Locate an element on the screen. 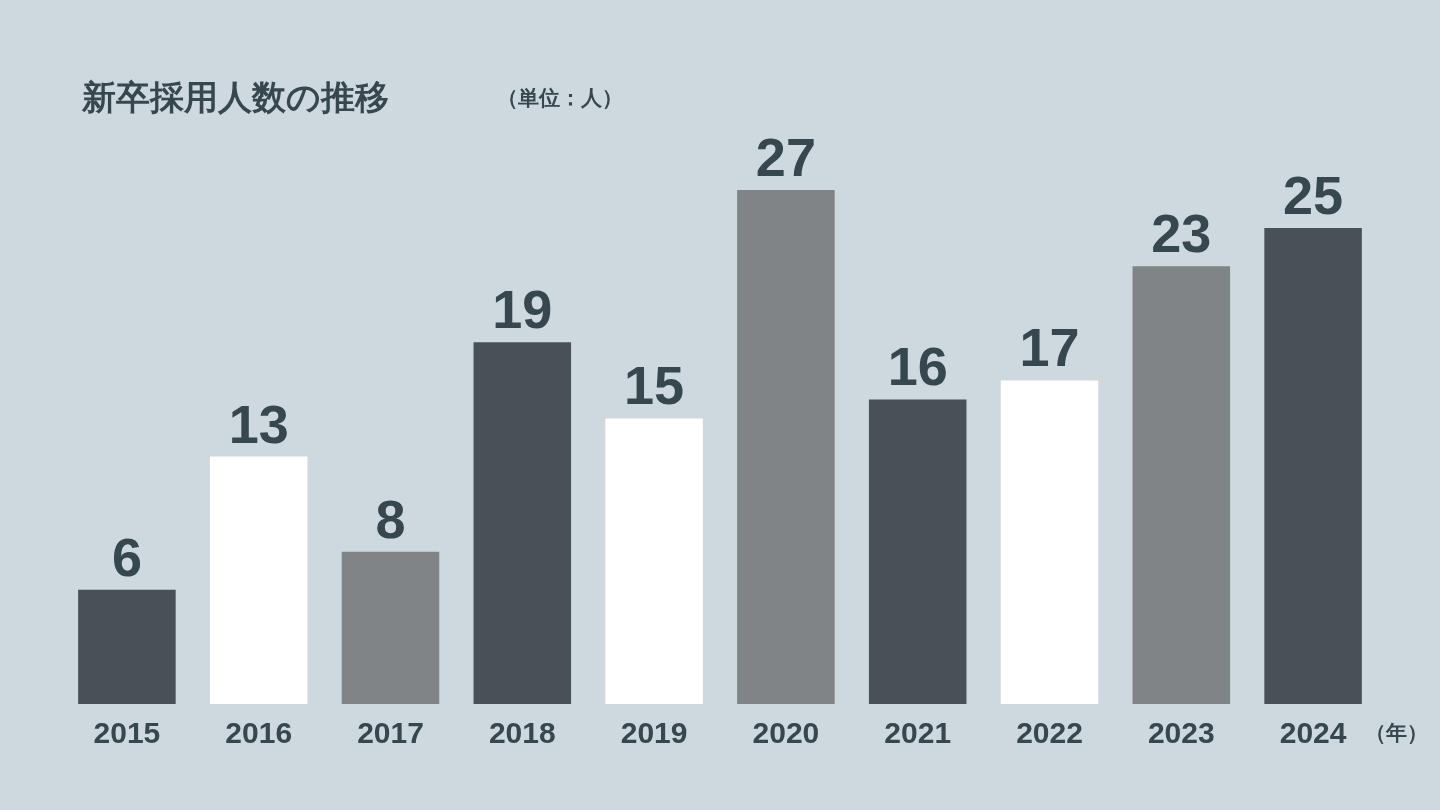  data-label: 17 is located at coordinates (1049, 347).